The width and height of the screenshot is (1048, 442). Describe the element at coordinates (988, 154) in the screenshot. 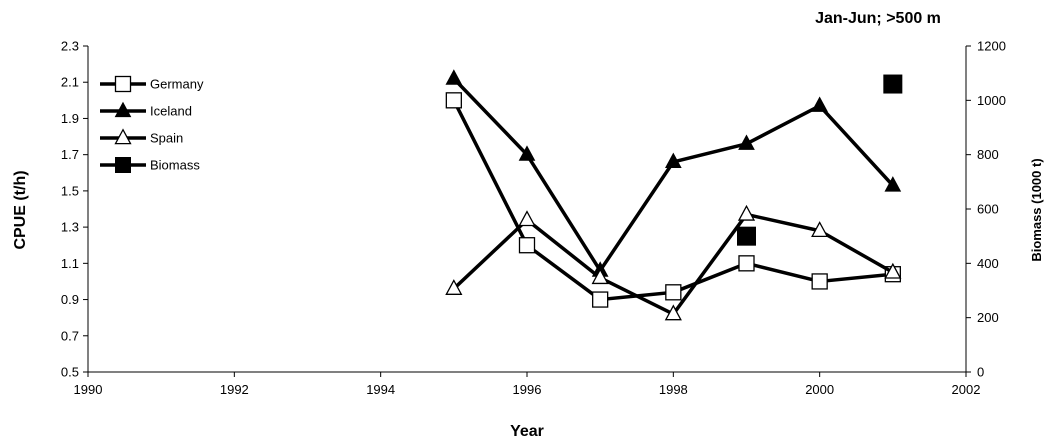

I see `y2-tick-label: 800` at that location.